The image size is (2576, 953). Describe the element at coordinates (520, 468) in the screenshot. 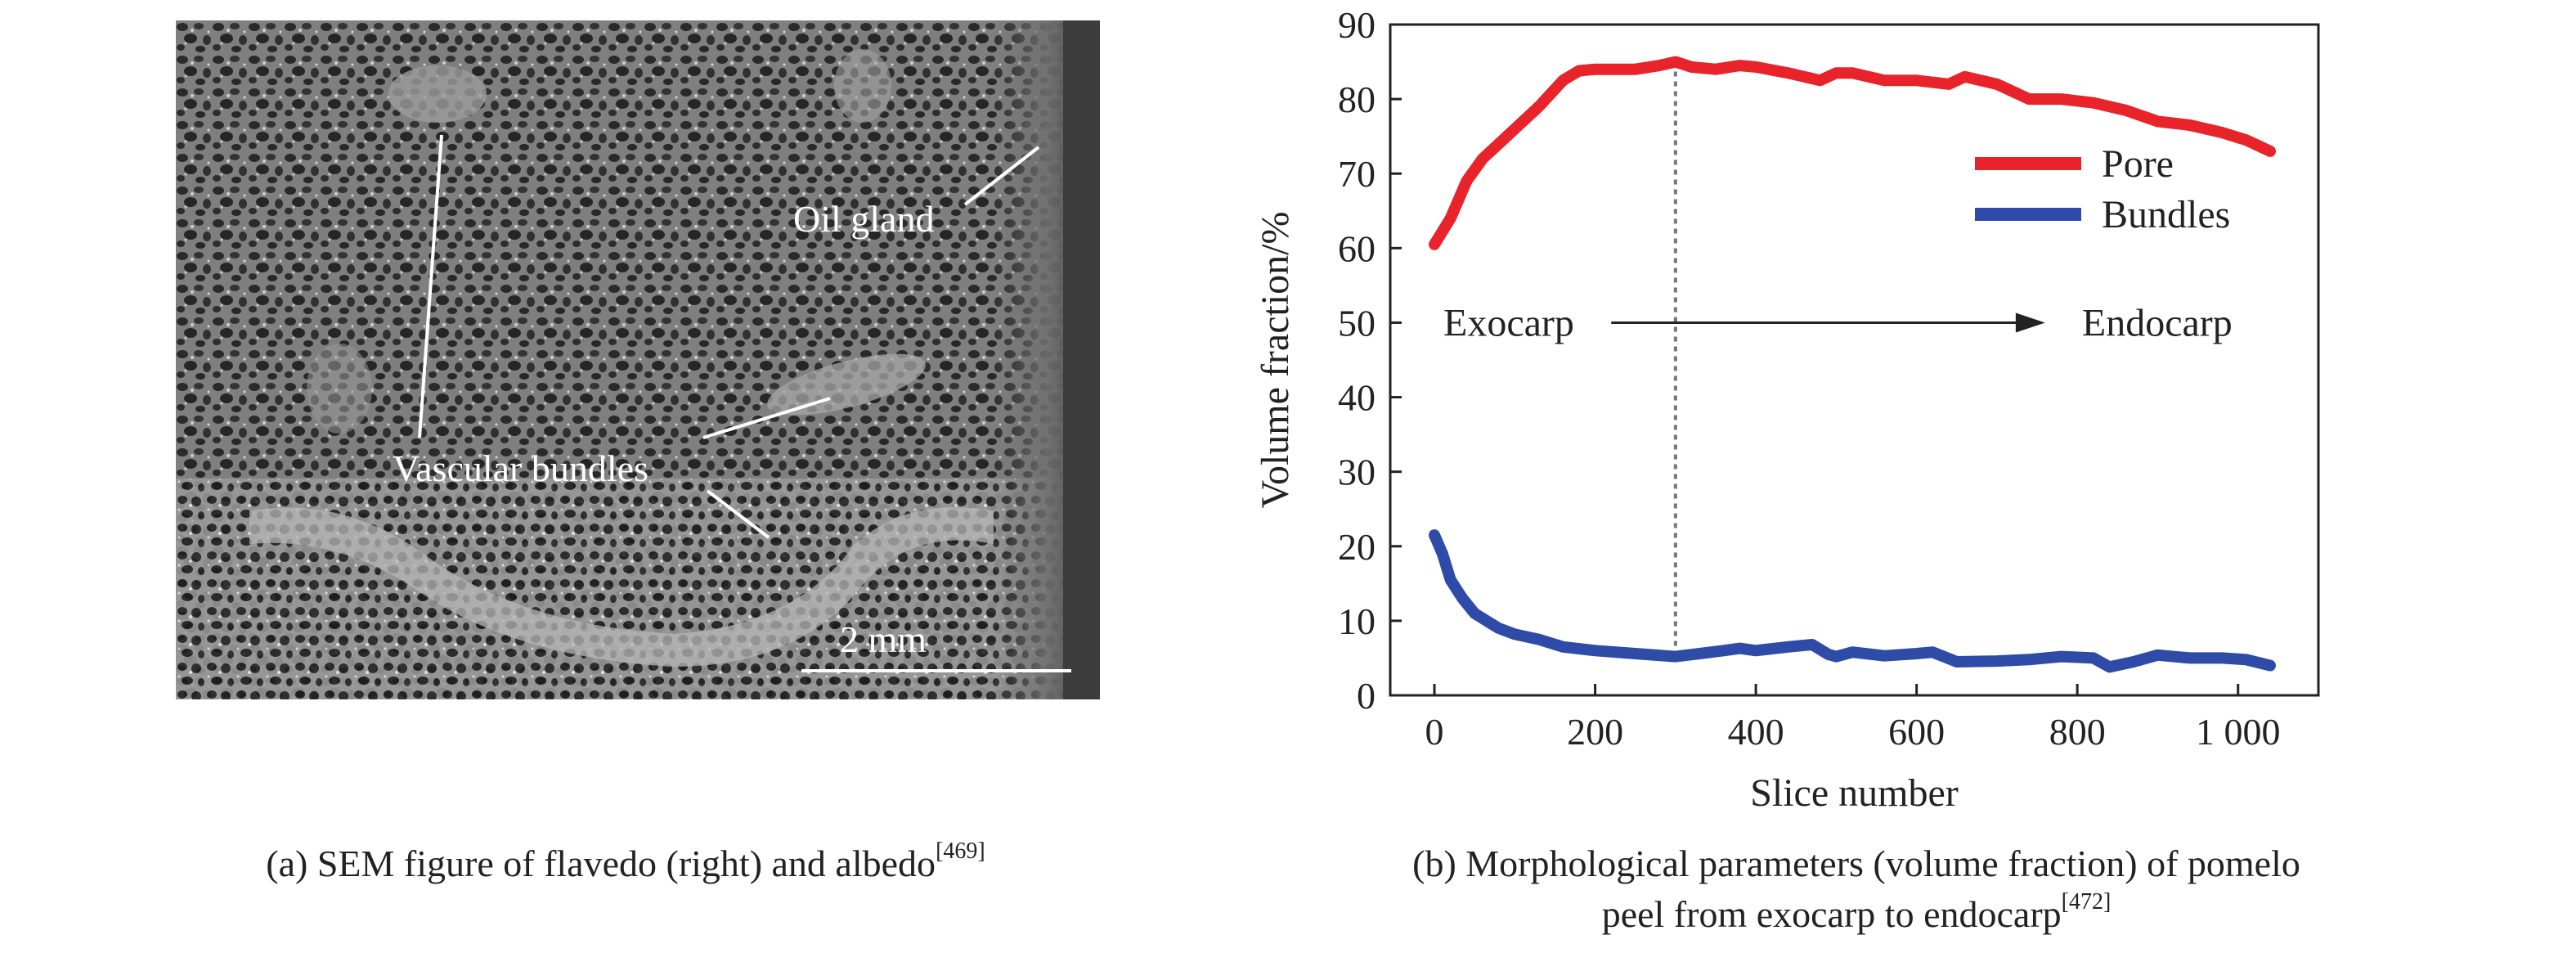

I see `vascular-bundles-label: Vascular bundles` at that location.